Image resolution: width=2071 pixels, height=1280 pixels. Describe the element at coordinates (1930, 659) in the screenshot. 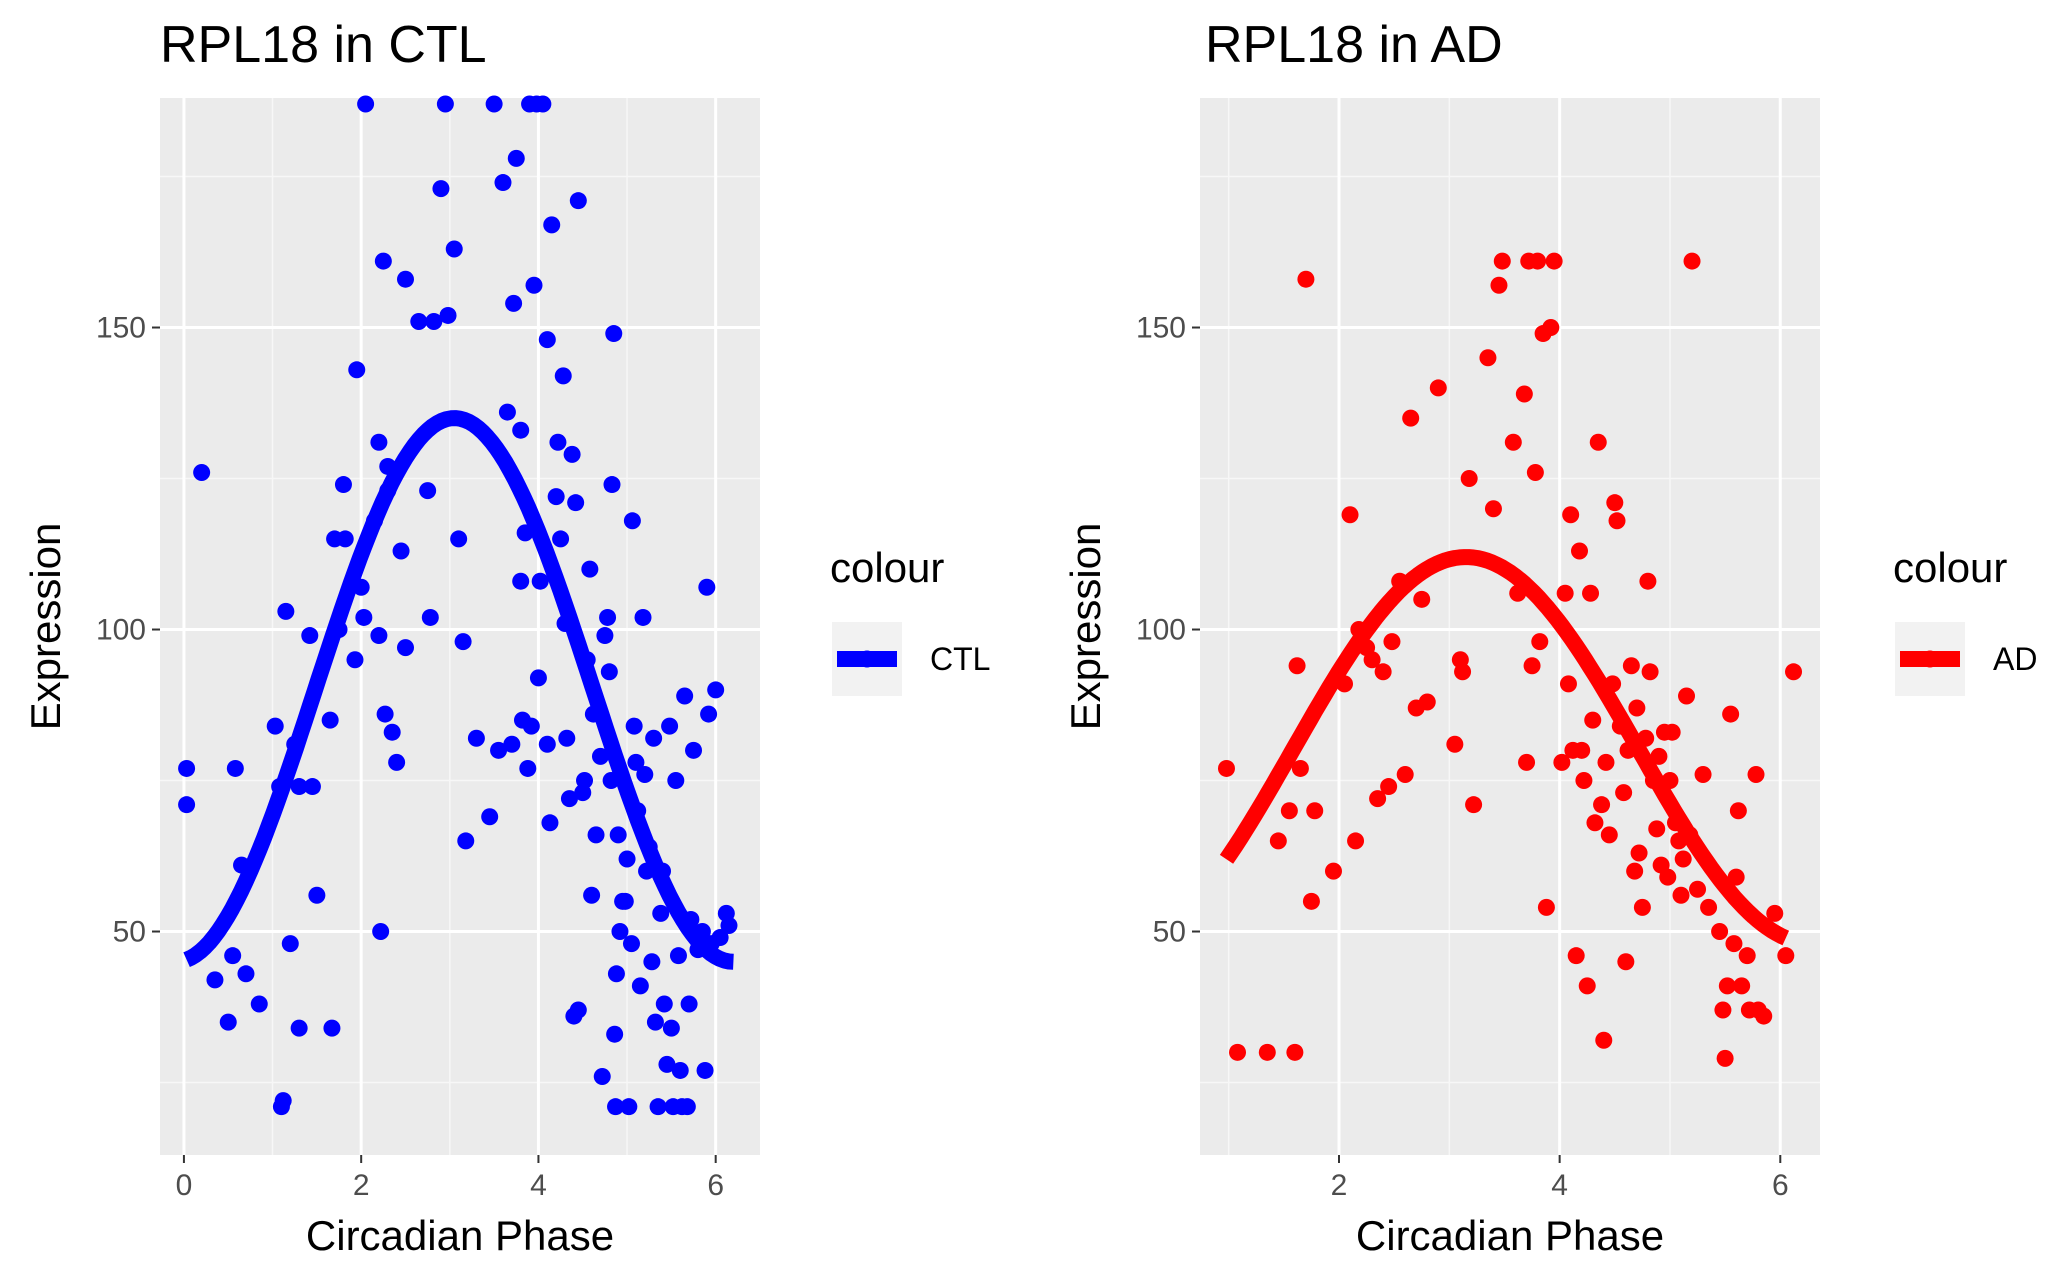

I see `legend-key-point` at that location.